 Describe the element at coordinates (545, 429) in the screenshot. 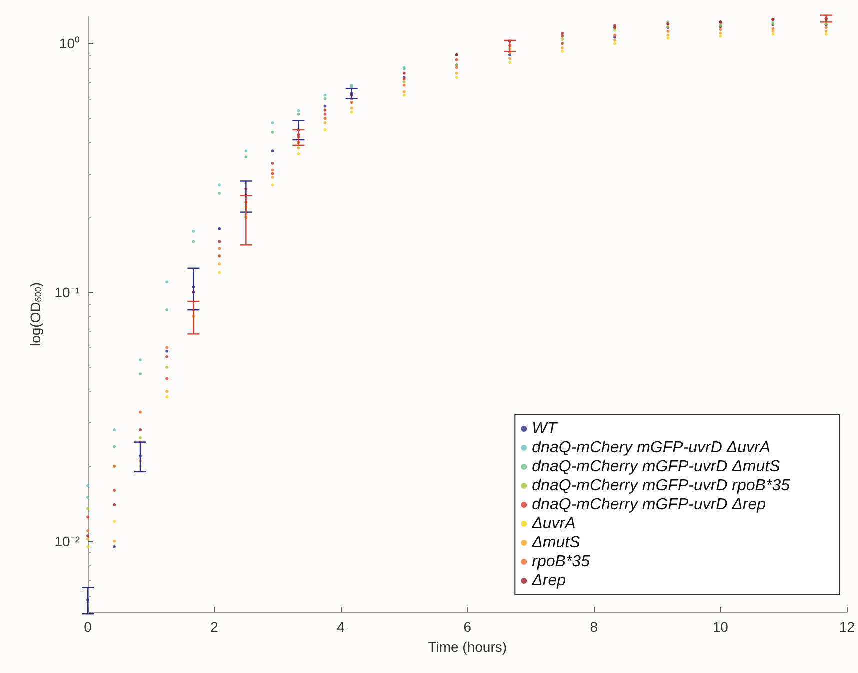

I see `legend-label: WT` at that location.